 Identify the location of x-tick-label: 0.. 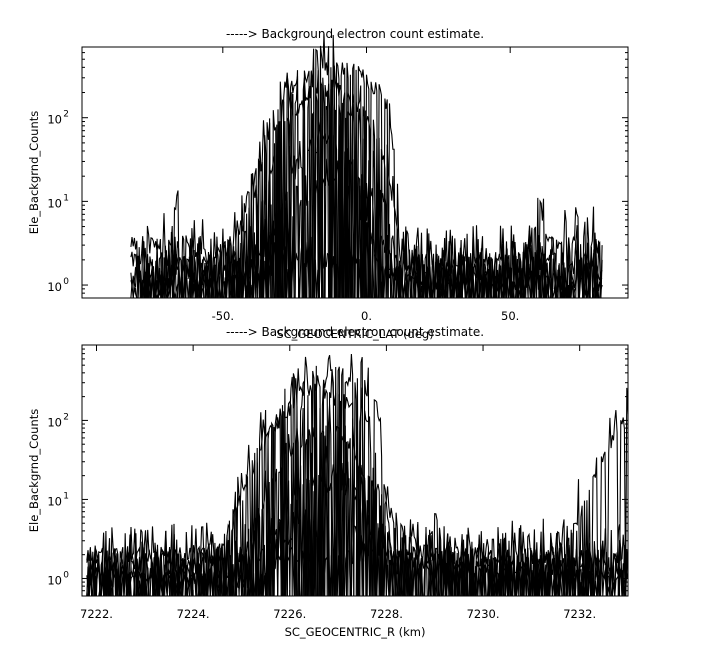
(366, 316).